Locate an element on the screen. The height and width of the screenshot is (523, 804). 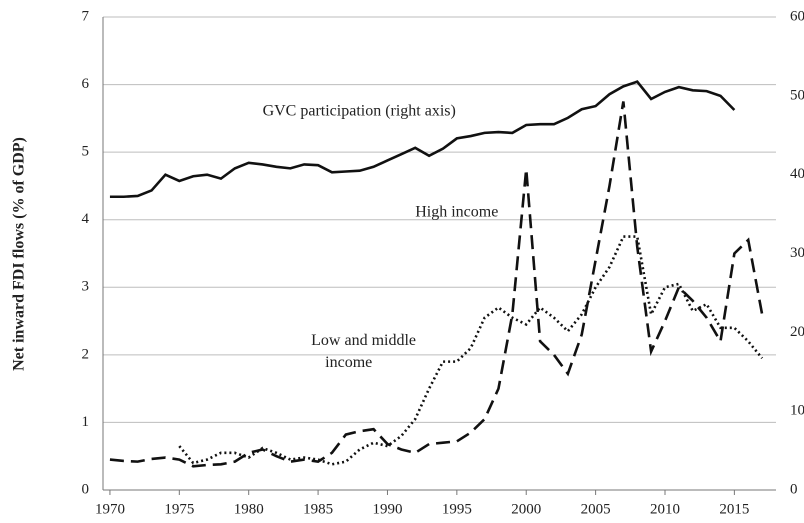
x-tick-label: 1990 is located at coordinates (387, 509).